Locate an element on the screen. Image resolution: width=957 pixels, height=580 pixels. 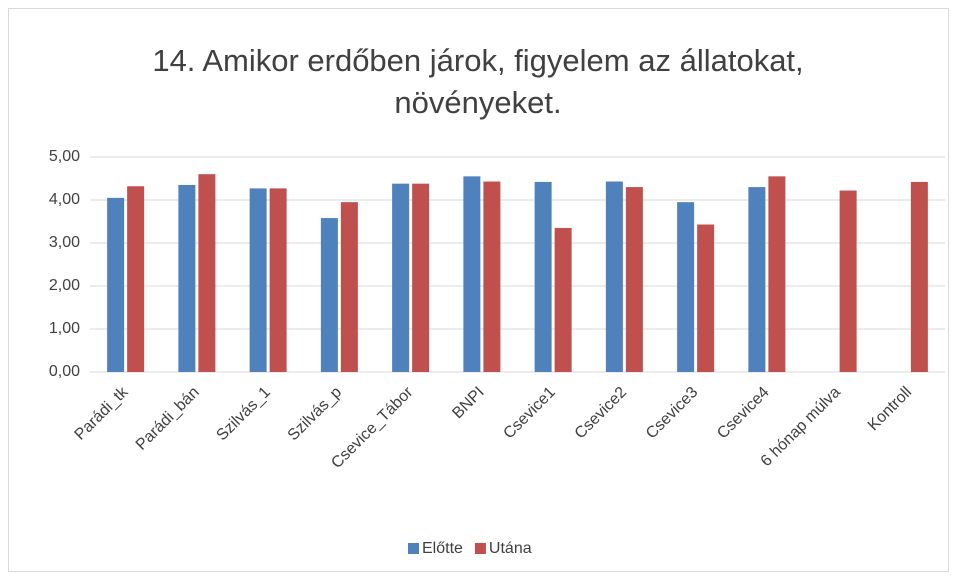
y-tick-label: 3,00 is located at coordinates (64, 242).